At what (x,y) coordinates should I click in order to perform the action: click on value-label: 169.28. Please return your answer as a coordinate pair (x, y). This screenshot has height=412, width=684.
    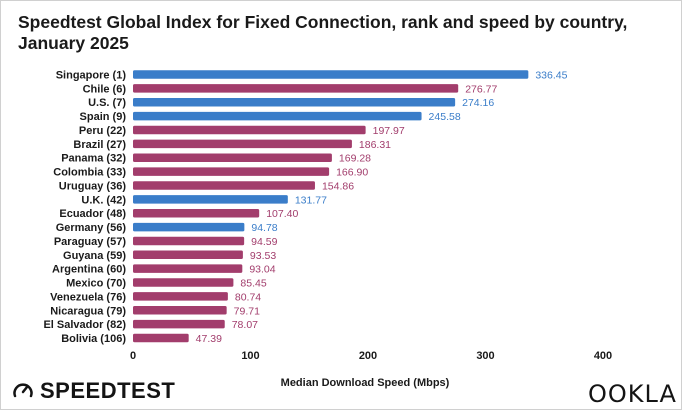
    Looking at the image, I should click on (355, 159).